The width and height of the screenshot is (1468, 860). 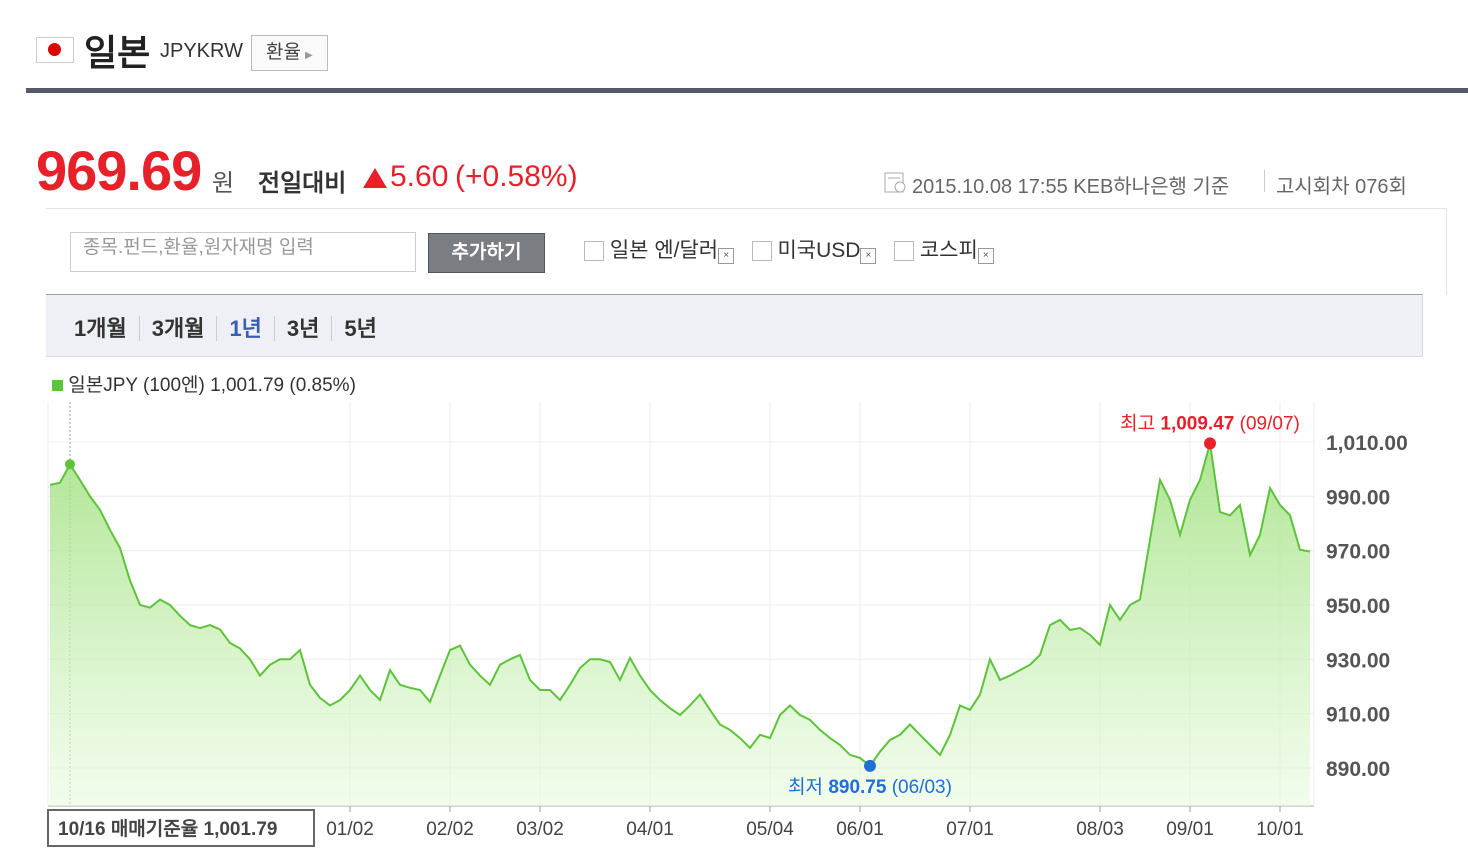 What do you see at coordinates (178, 328) in the screenshot?
I see `period-tab: 3개월` at bounding box center [178, 328].